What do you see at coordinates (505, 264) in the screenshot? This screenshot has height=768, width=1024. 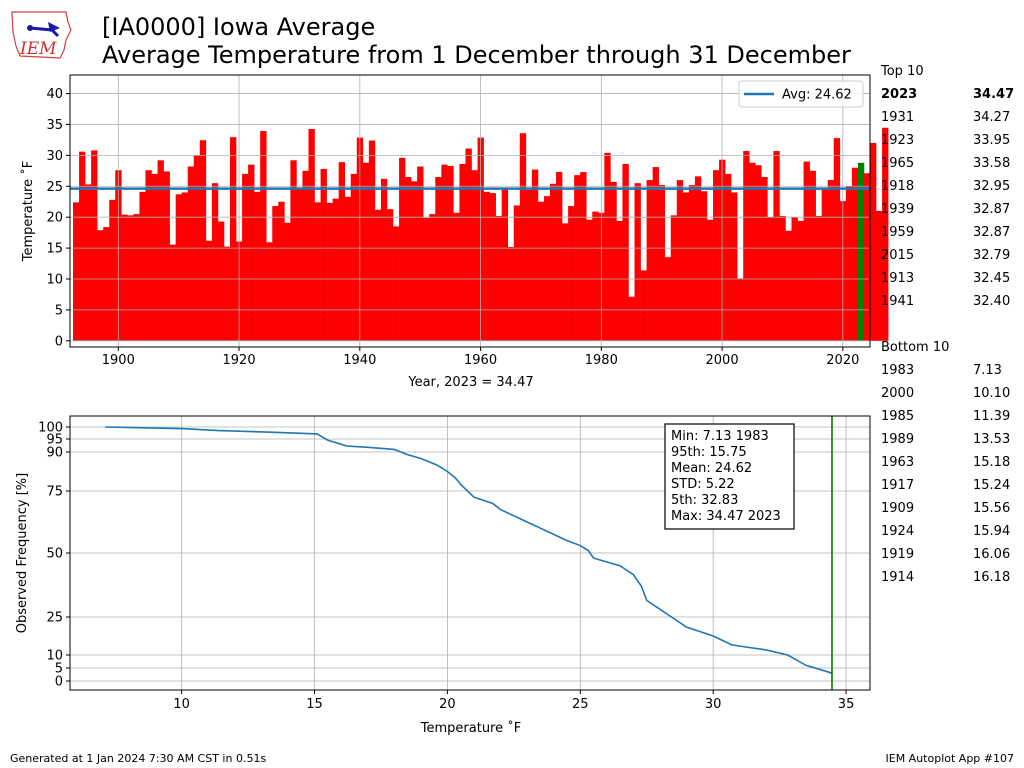 I see `bar-1964` at bounding box center [505, 264].